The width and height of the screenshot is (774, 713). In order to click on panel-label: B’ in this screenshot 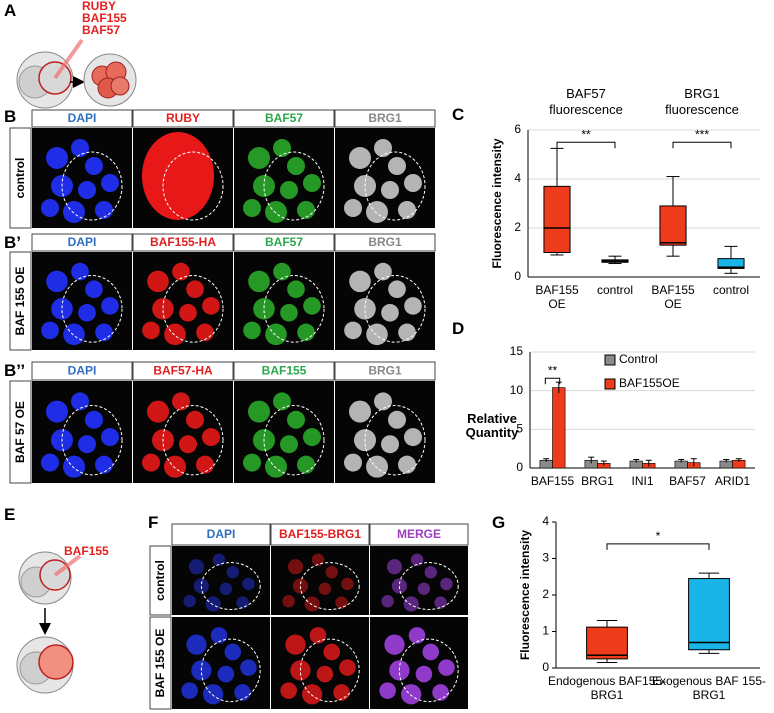, I will do `click(12, 242)`.